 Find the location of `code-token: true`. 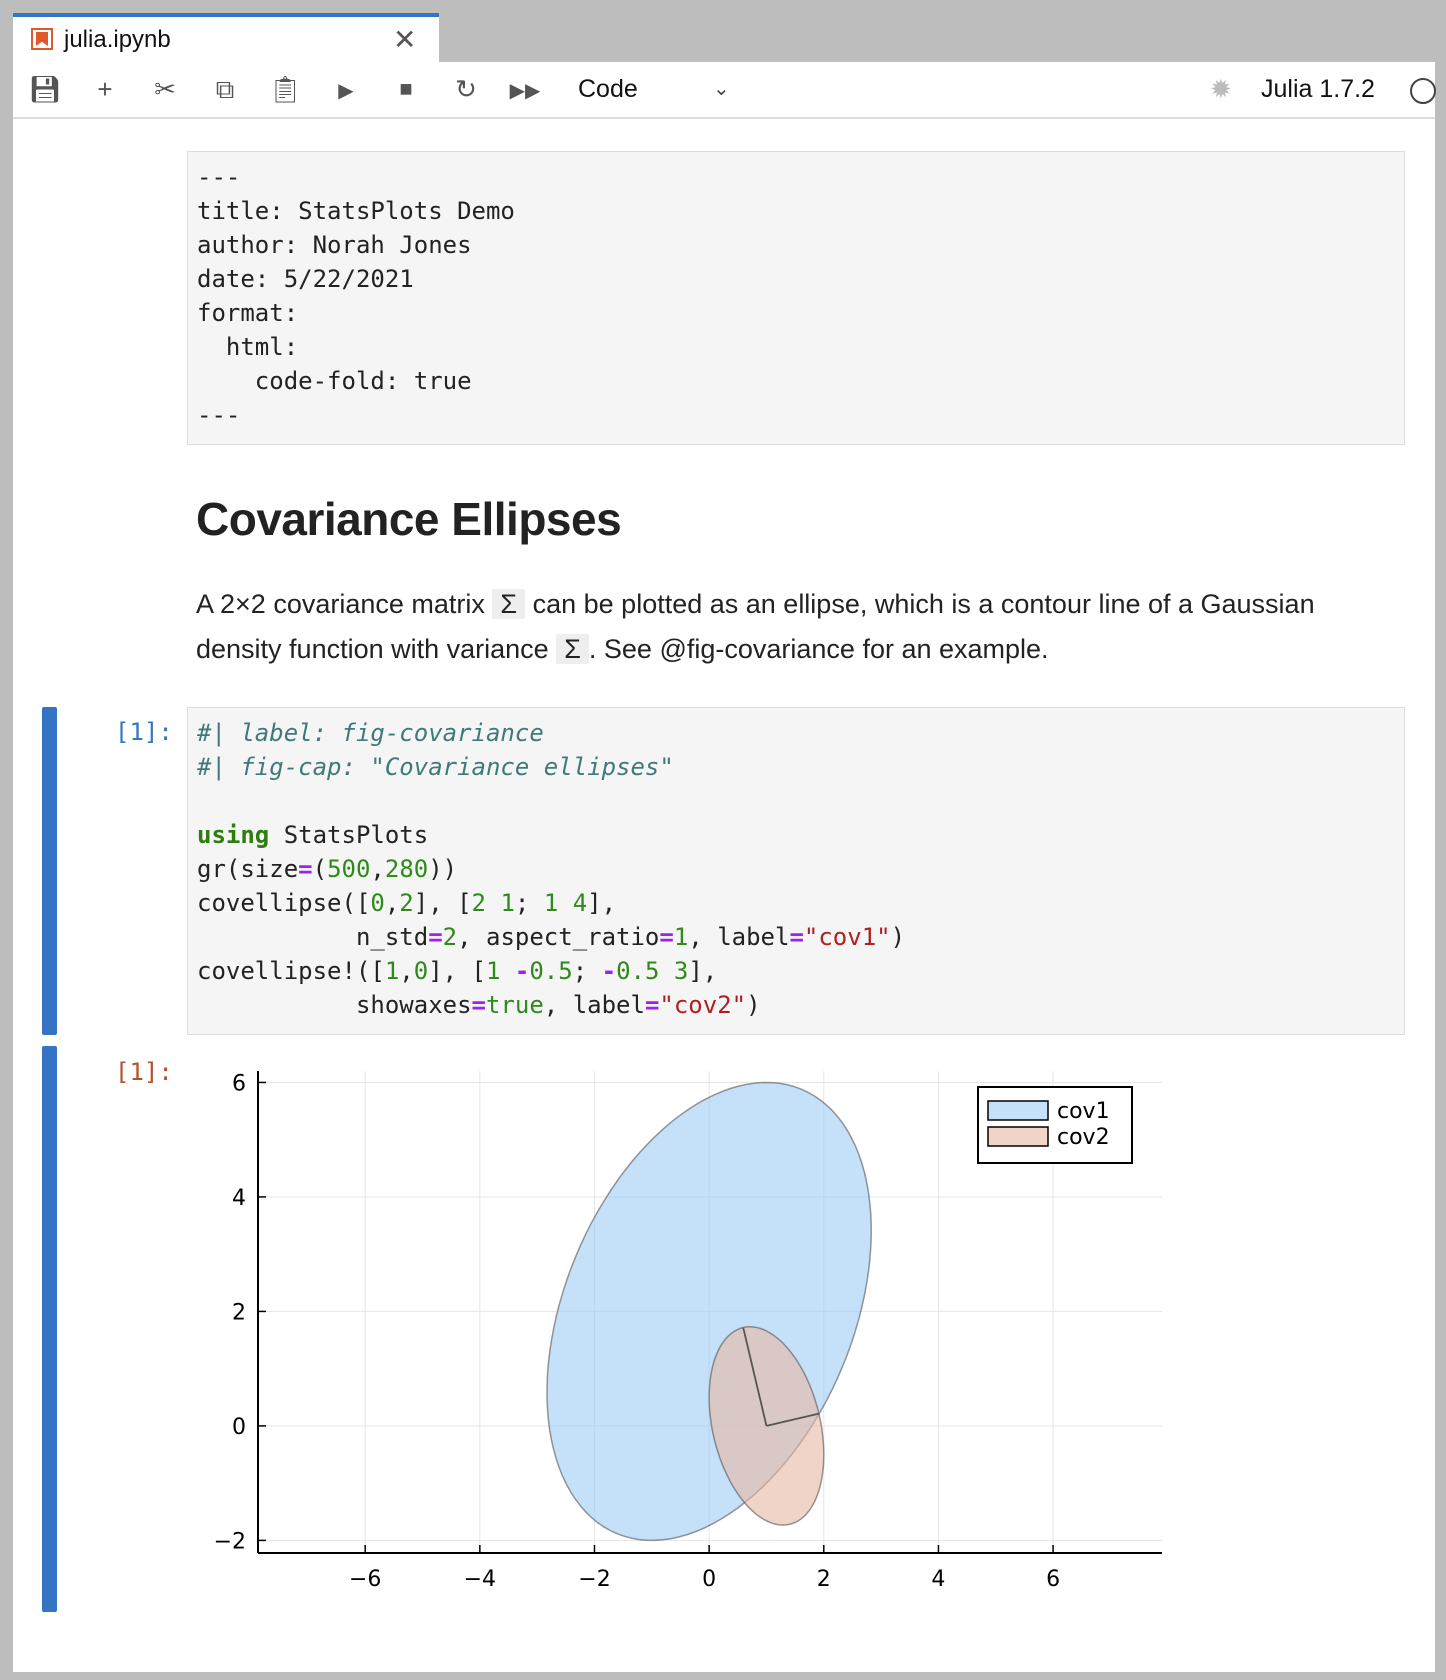

code-token: true is located at coordinates (515, 1005).